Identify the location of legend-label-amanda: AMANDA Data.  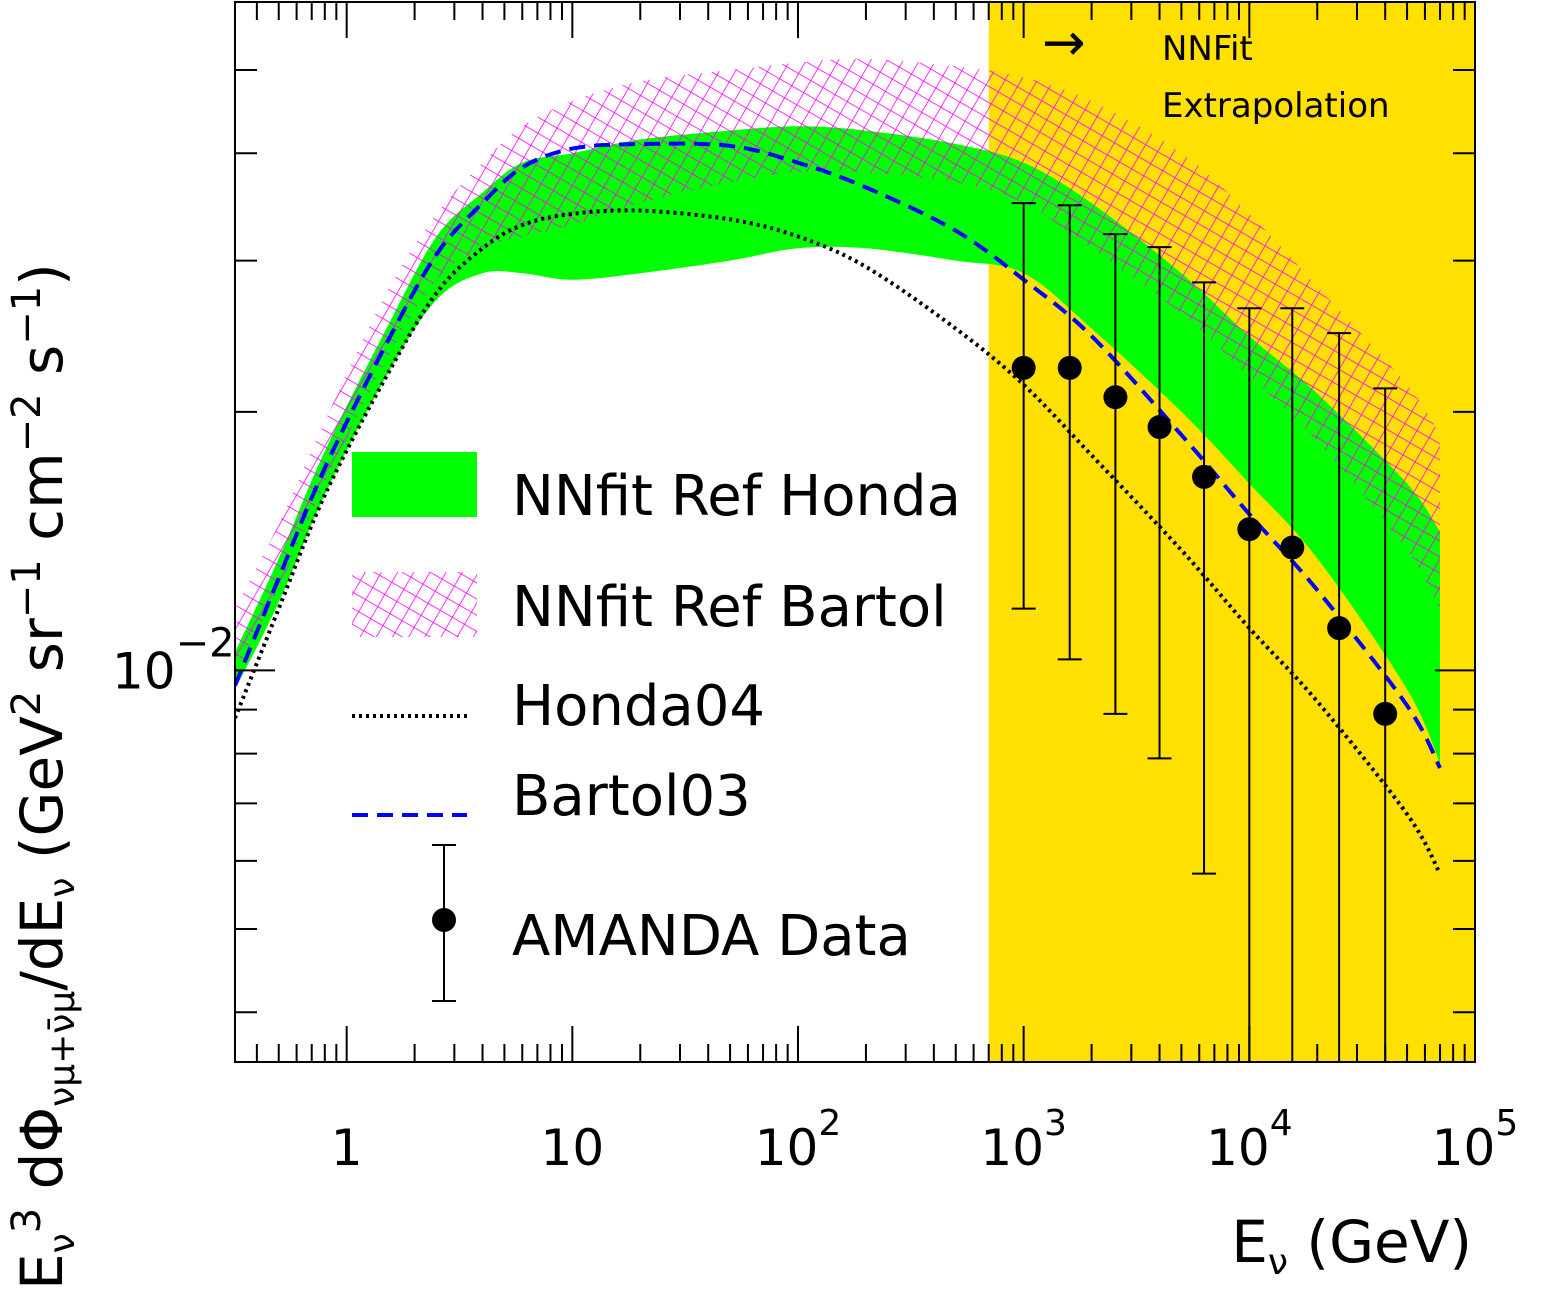
(711, 936).